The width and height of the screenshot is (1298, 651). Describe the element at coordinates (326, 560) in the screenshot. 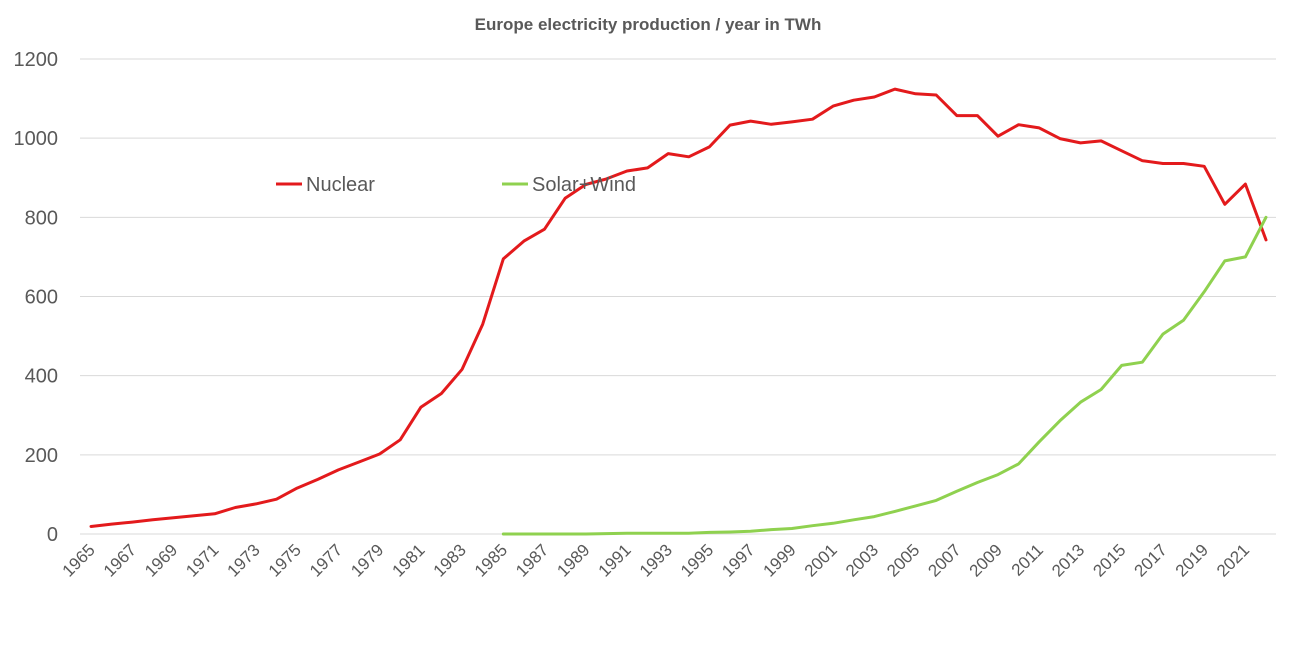

I see `x-tick-label: 1977` at that location.